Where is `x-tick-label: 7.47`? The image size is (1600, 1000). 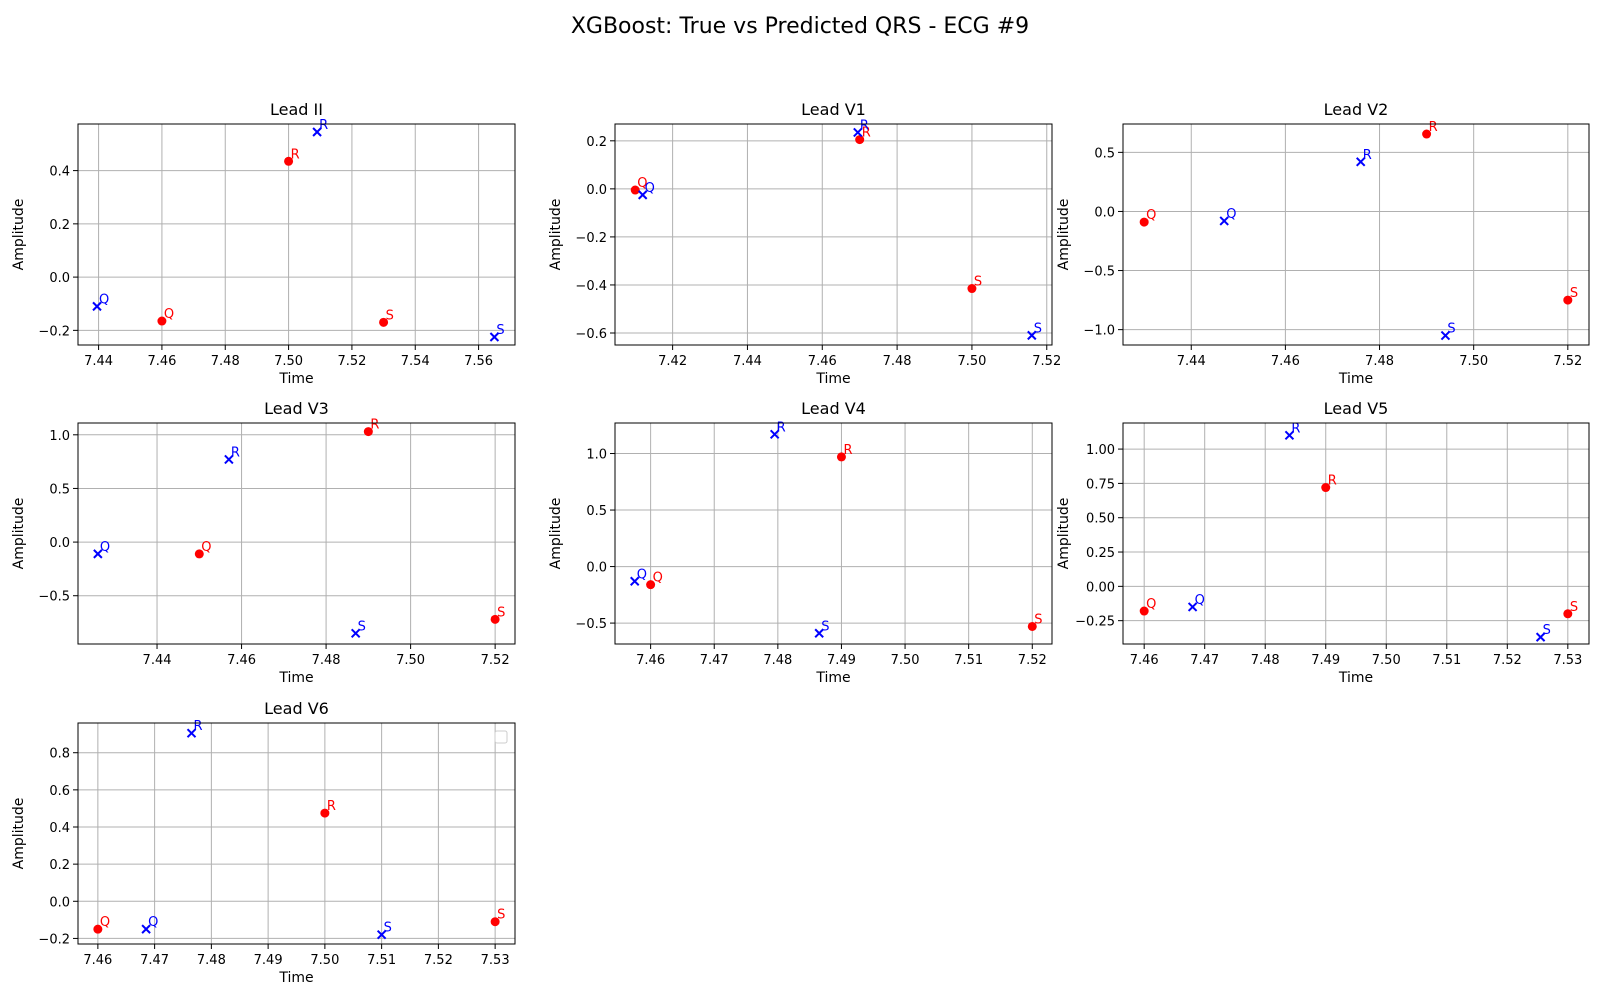
x-tick-label: 7.47 is located at coordinates (154, 960).